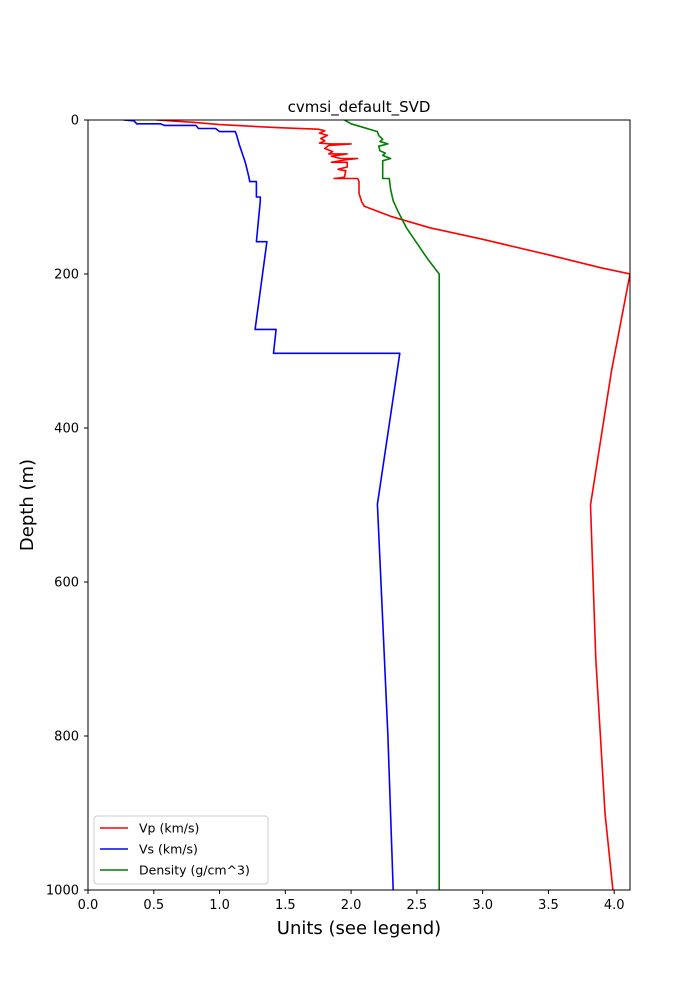  Describe the element at coordinates (219, 905) in the screenshot. I see `x-tick-label: 1.0` at that location.